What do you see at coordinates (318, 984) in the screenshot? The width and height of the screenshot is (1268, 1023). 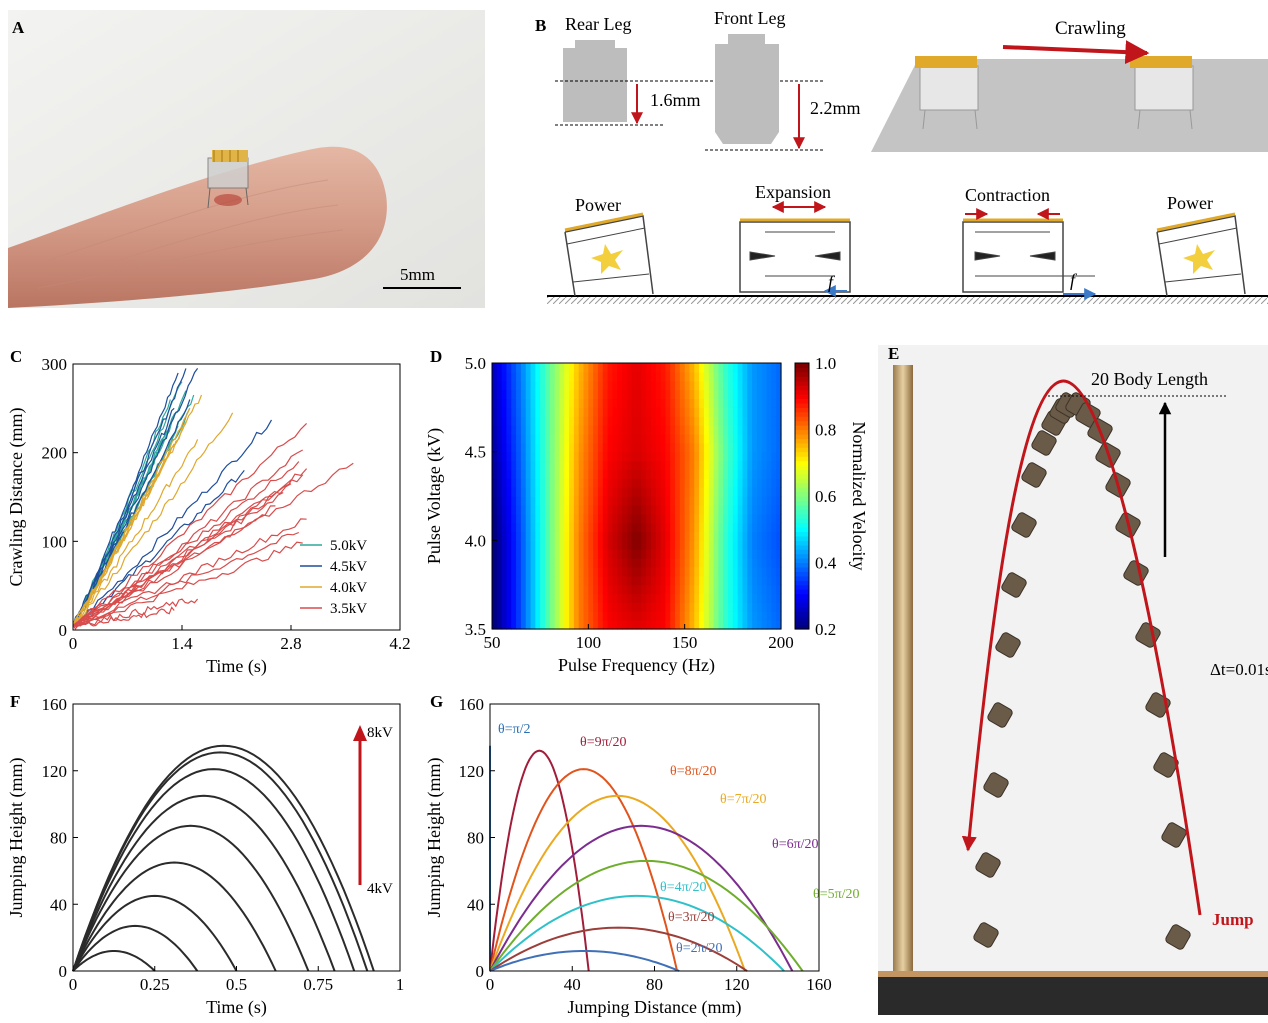 I see `x-tick-label: 0.75` at bounding box center [318, 984].